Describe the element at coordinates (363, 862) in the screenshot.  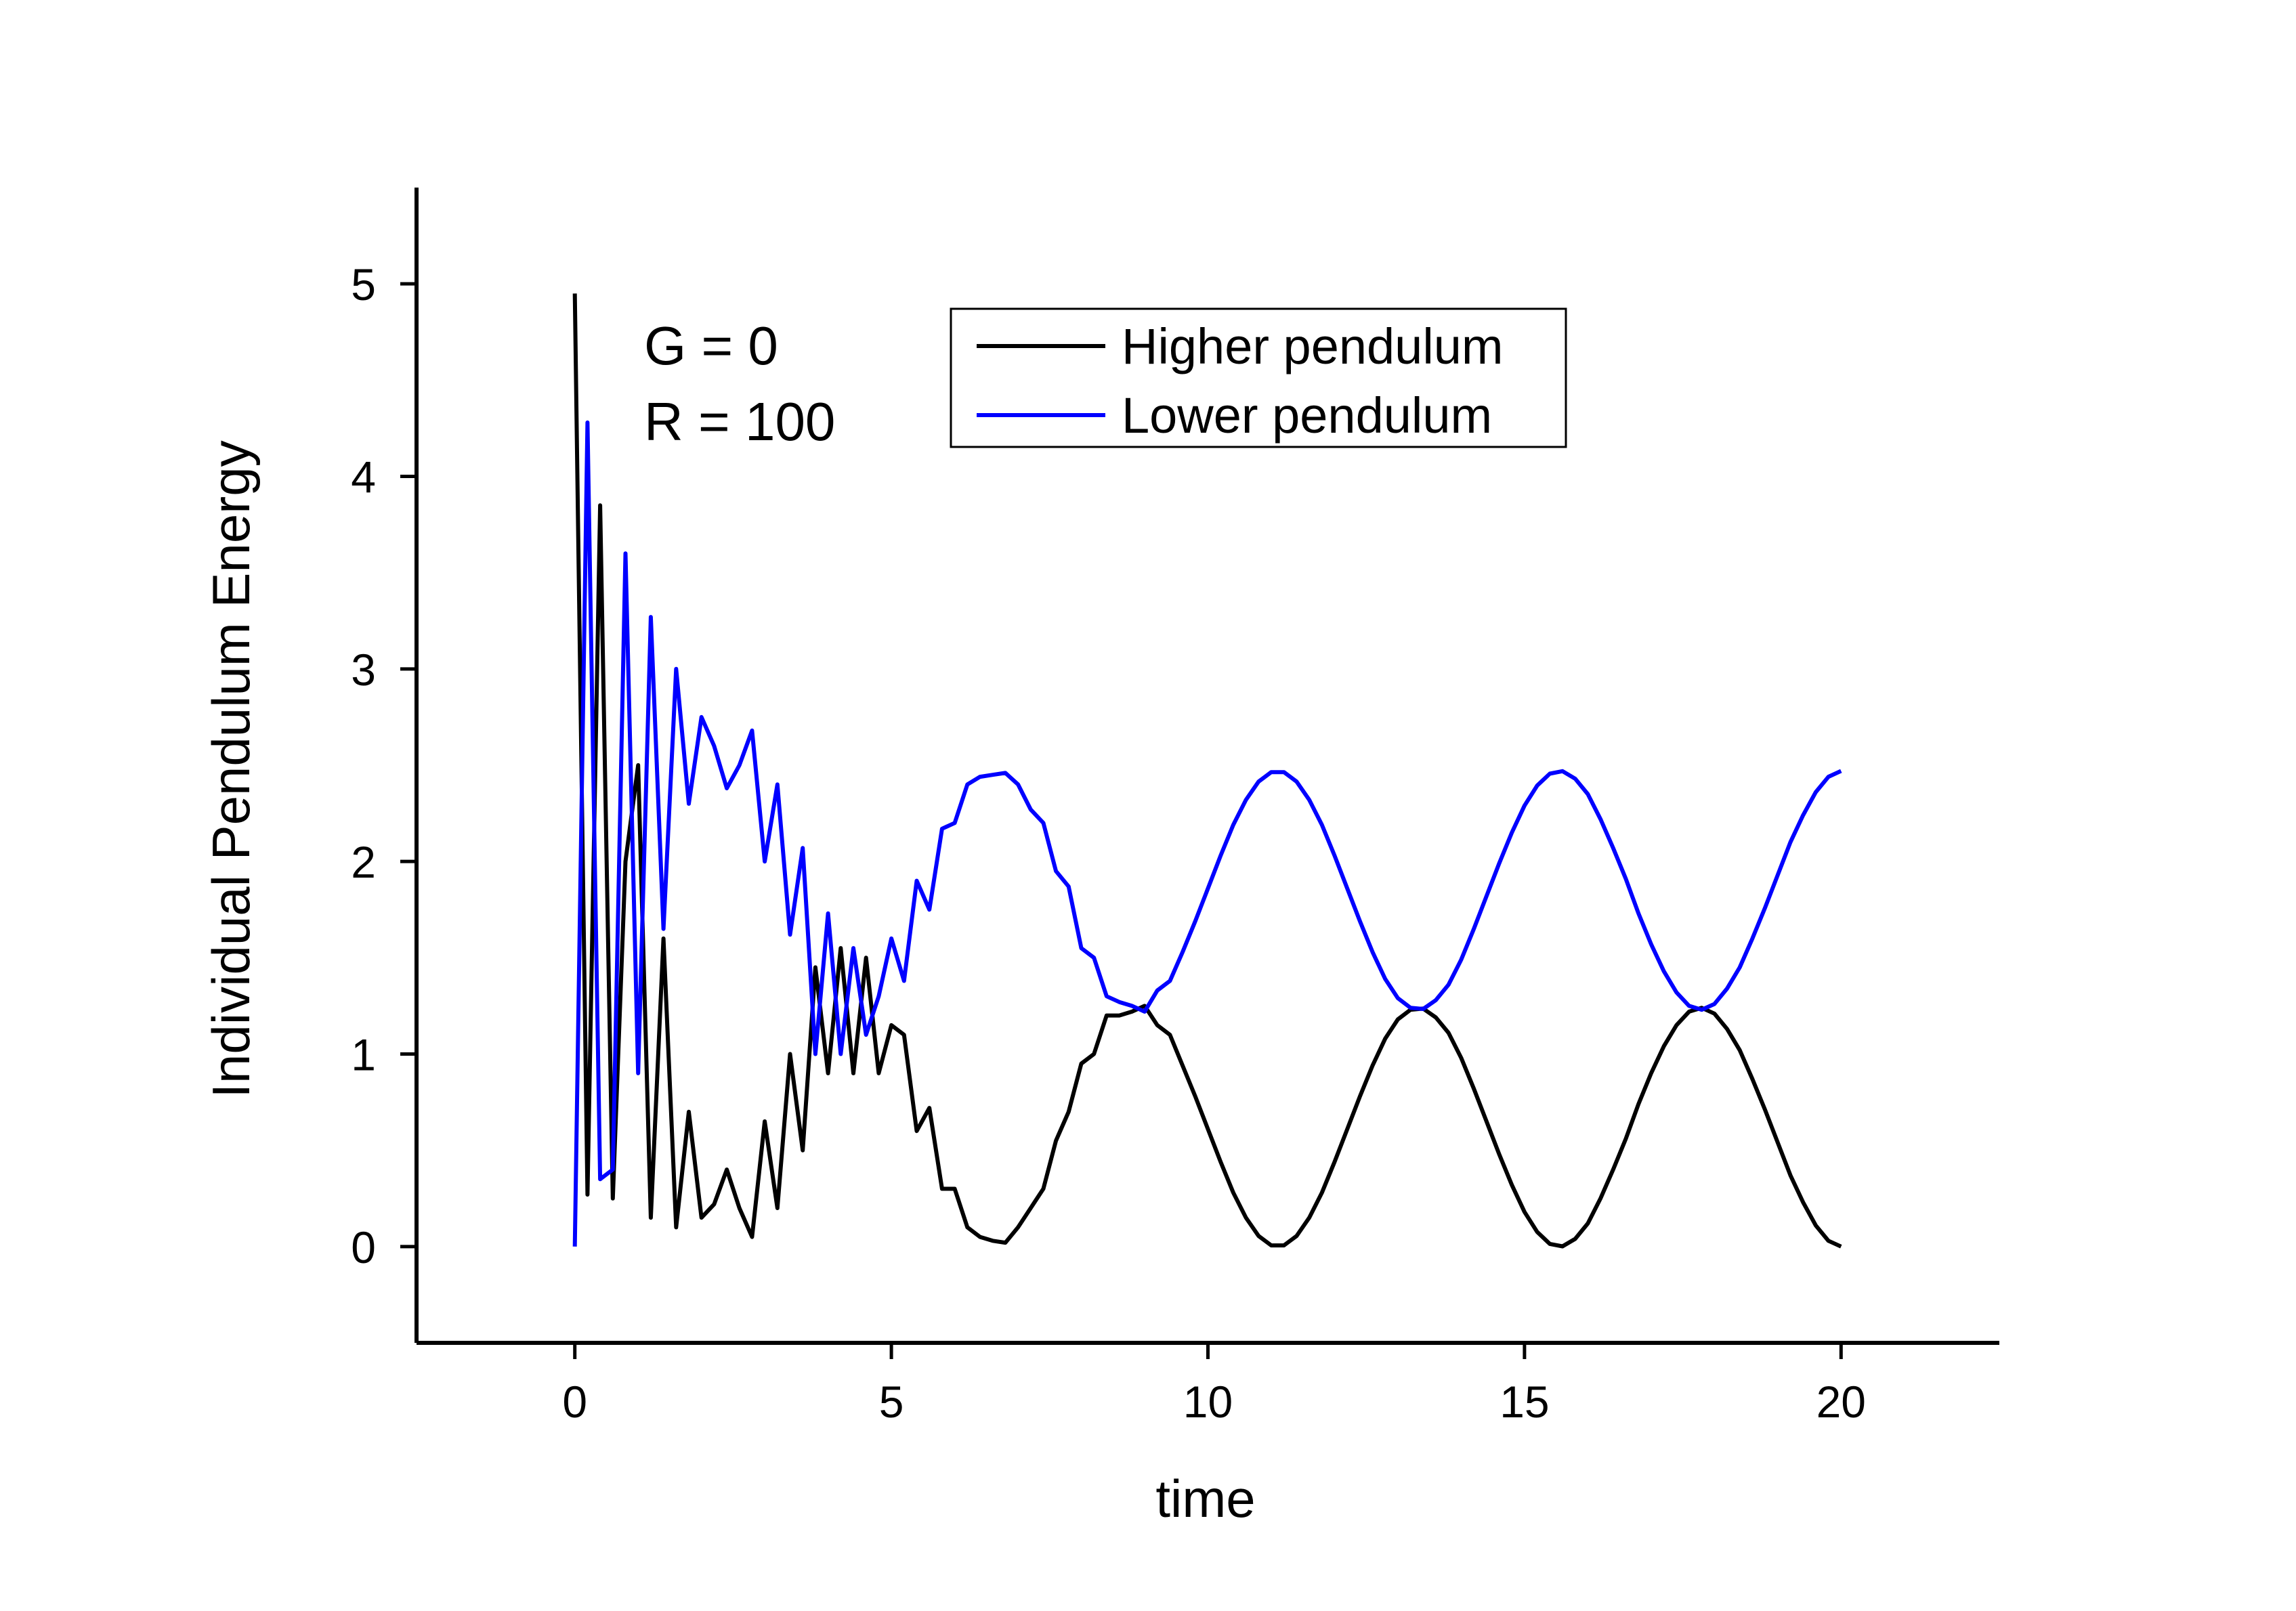
I see `y-tick-label: 2` at that location.